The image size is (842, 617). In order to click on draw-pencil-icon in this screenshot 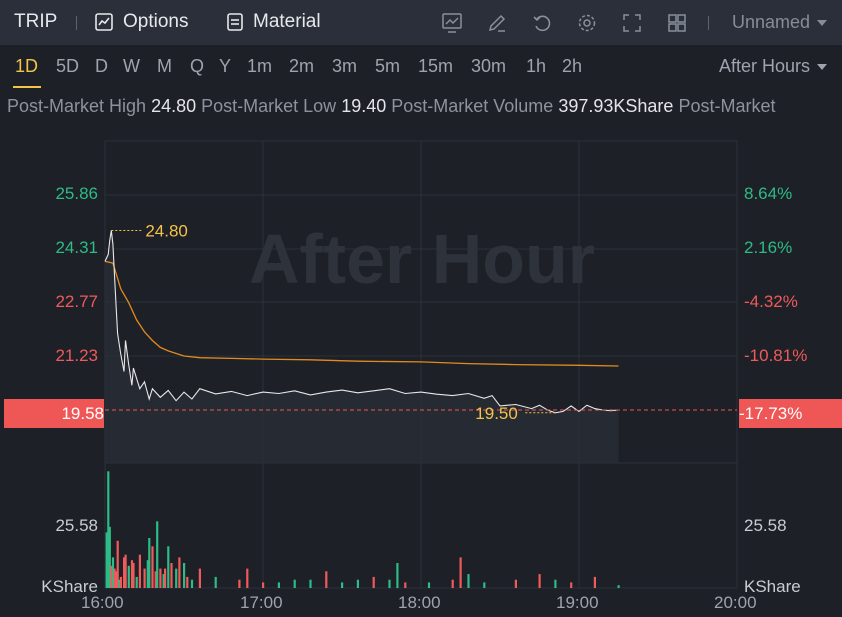, I will do `click(497, 23)`.